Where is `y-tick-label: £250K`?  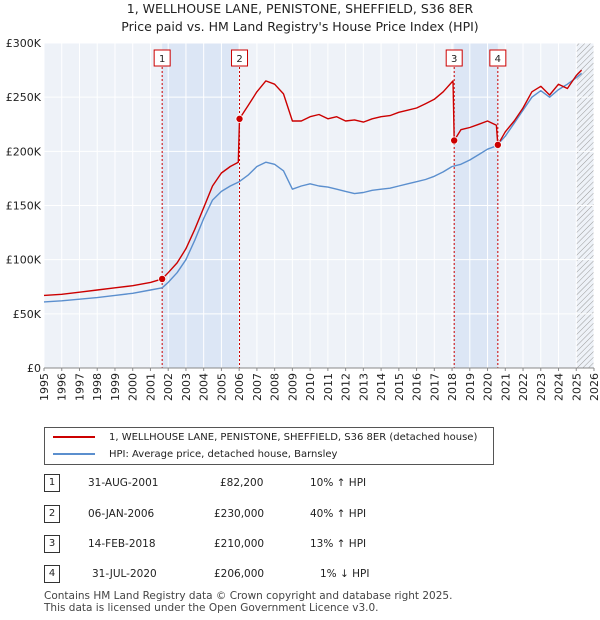
y-tick-label: £250K is located at coordinates (24, 97).